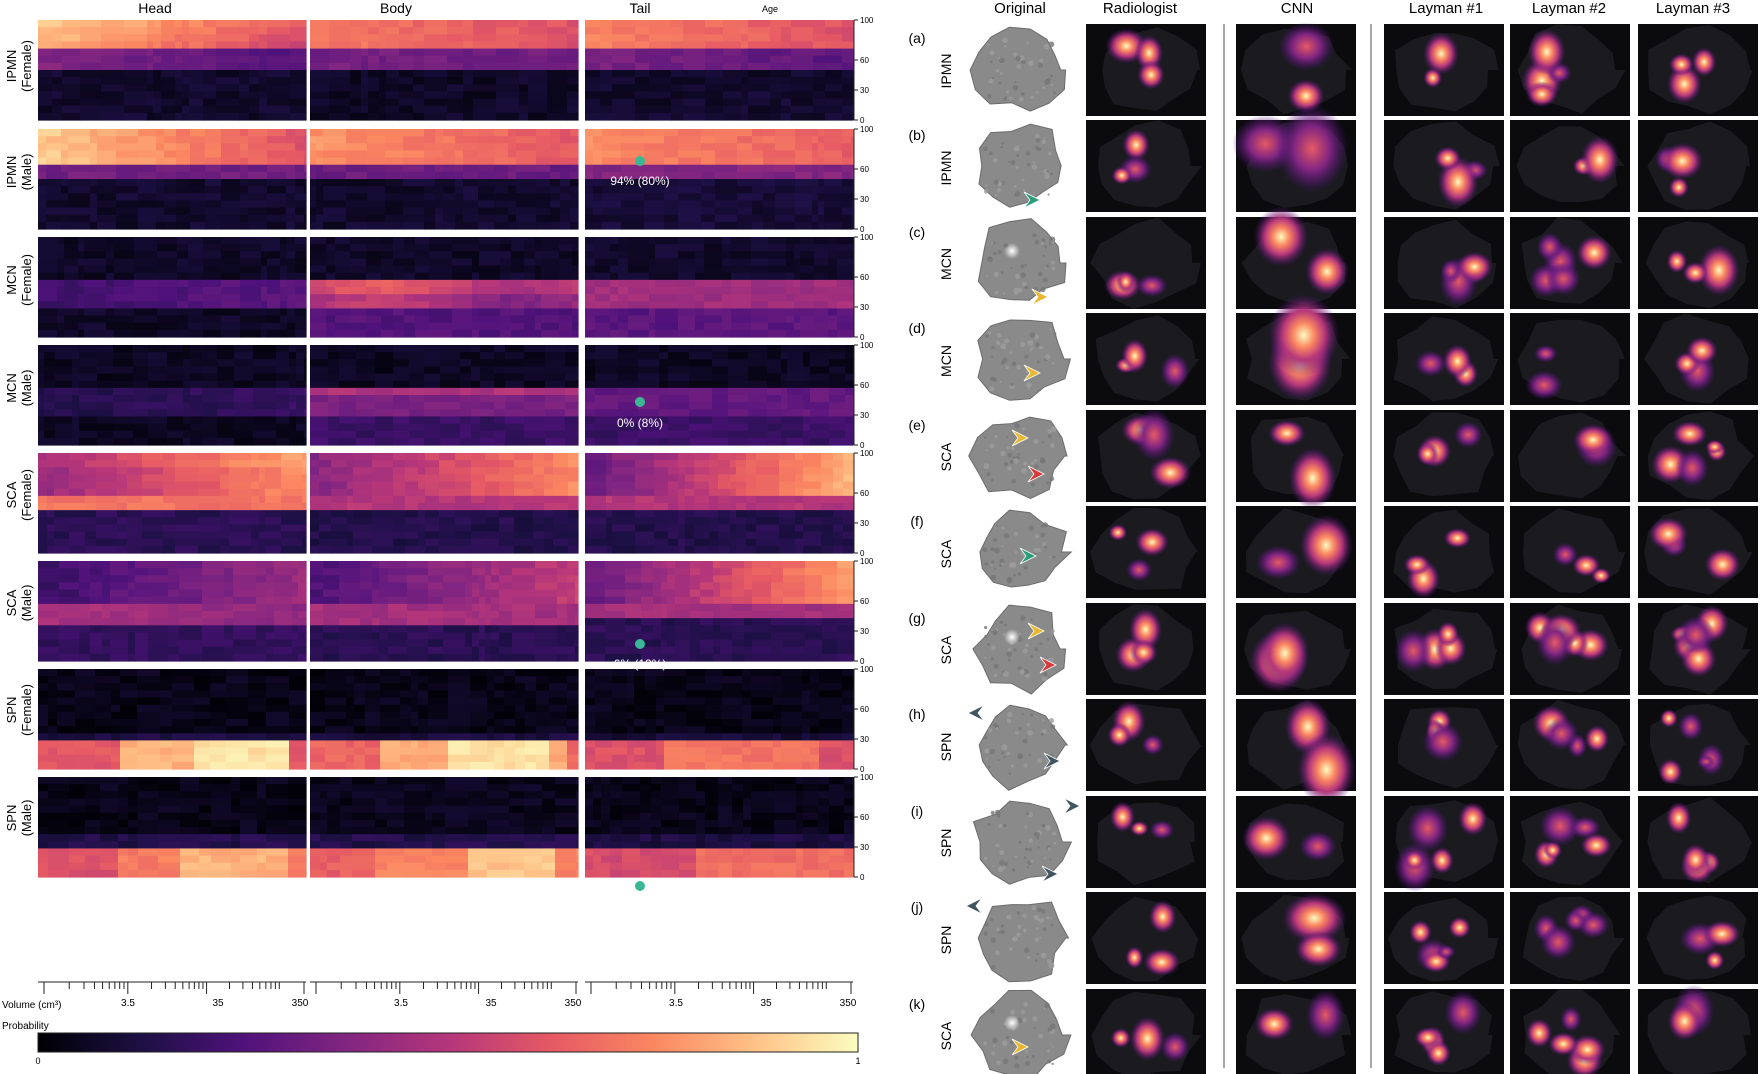  What do you see at coordinates (848, 1003) in the screenshot?
I see `x-tick-tail-350: 350` at bounding box center [848, 1003].